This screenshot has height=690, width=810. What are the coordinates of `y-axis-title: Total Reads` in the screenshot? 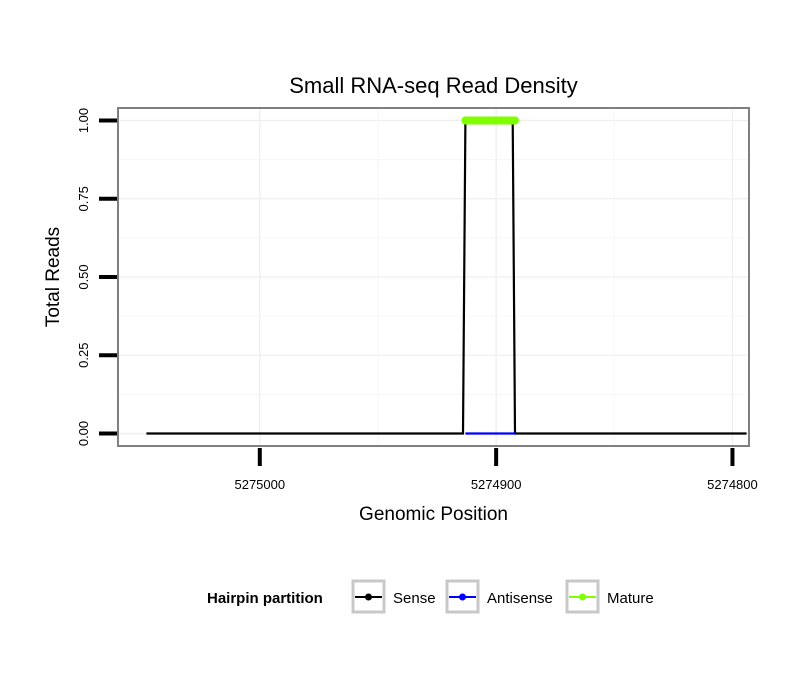 It's located at (53, 277).